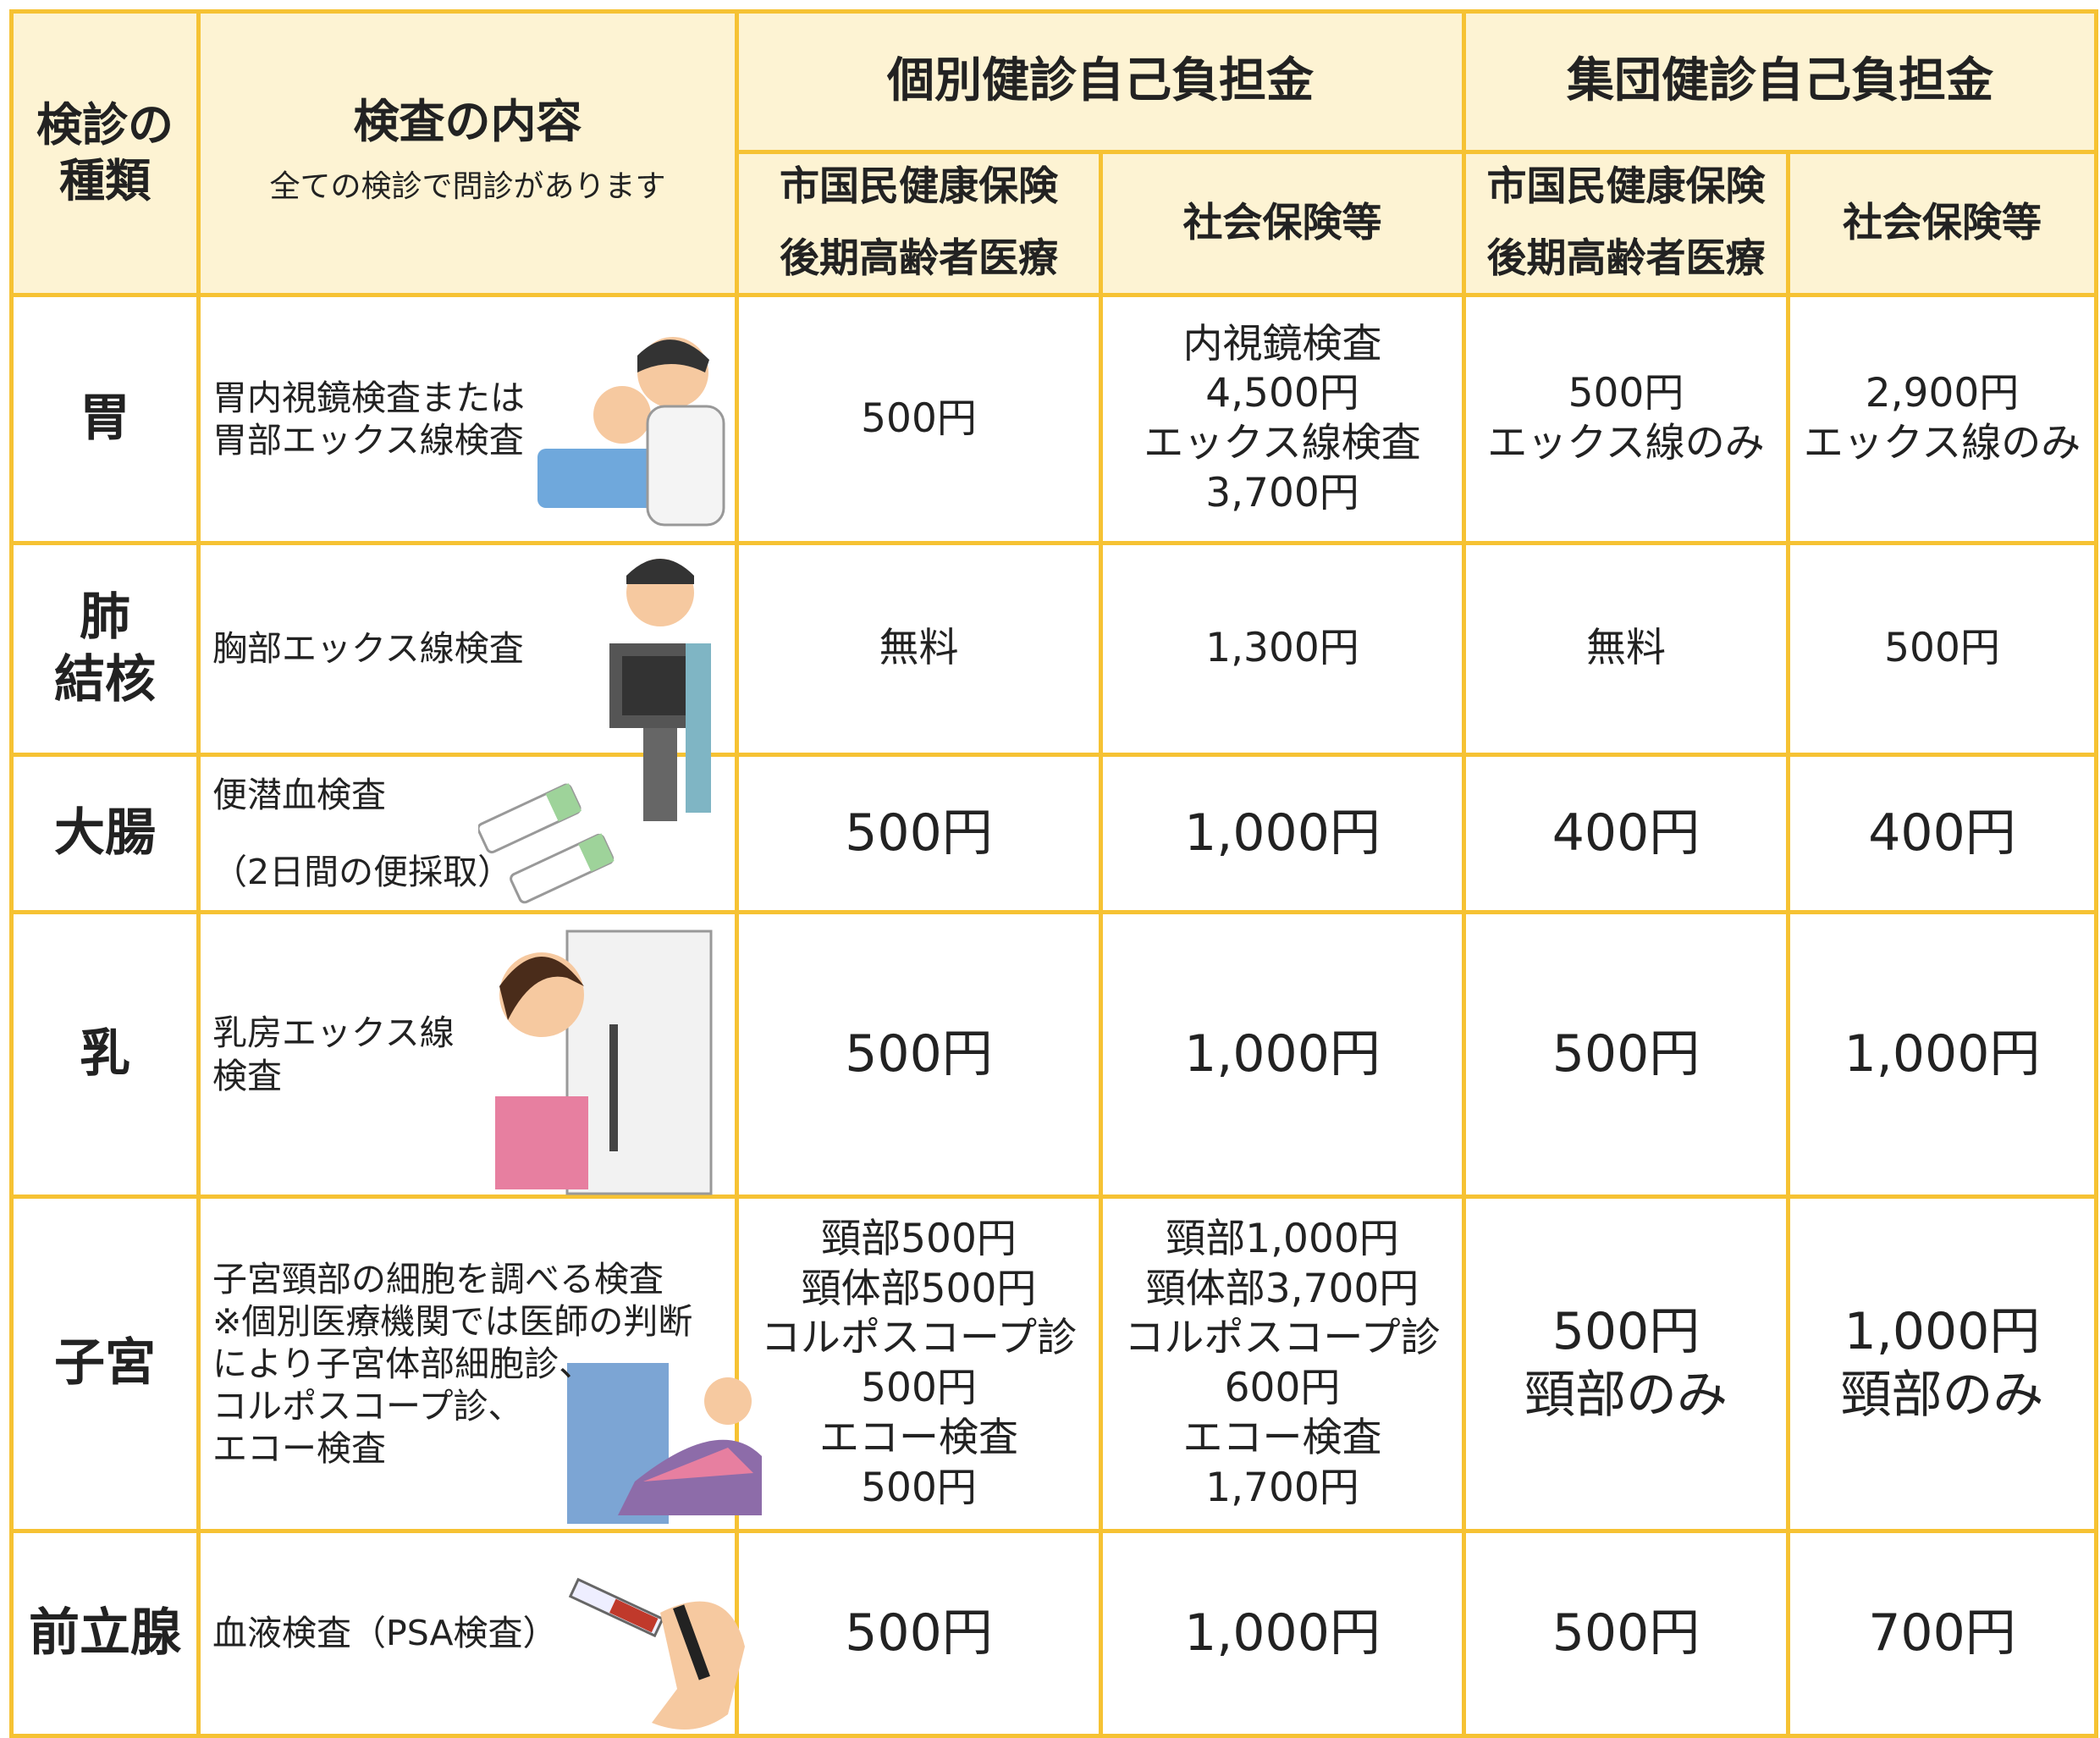  I want to click on type-text: 大腸, so click(105, 833).